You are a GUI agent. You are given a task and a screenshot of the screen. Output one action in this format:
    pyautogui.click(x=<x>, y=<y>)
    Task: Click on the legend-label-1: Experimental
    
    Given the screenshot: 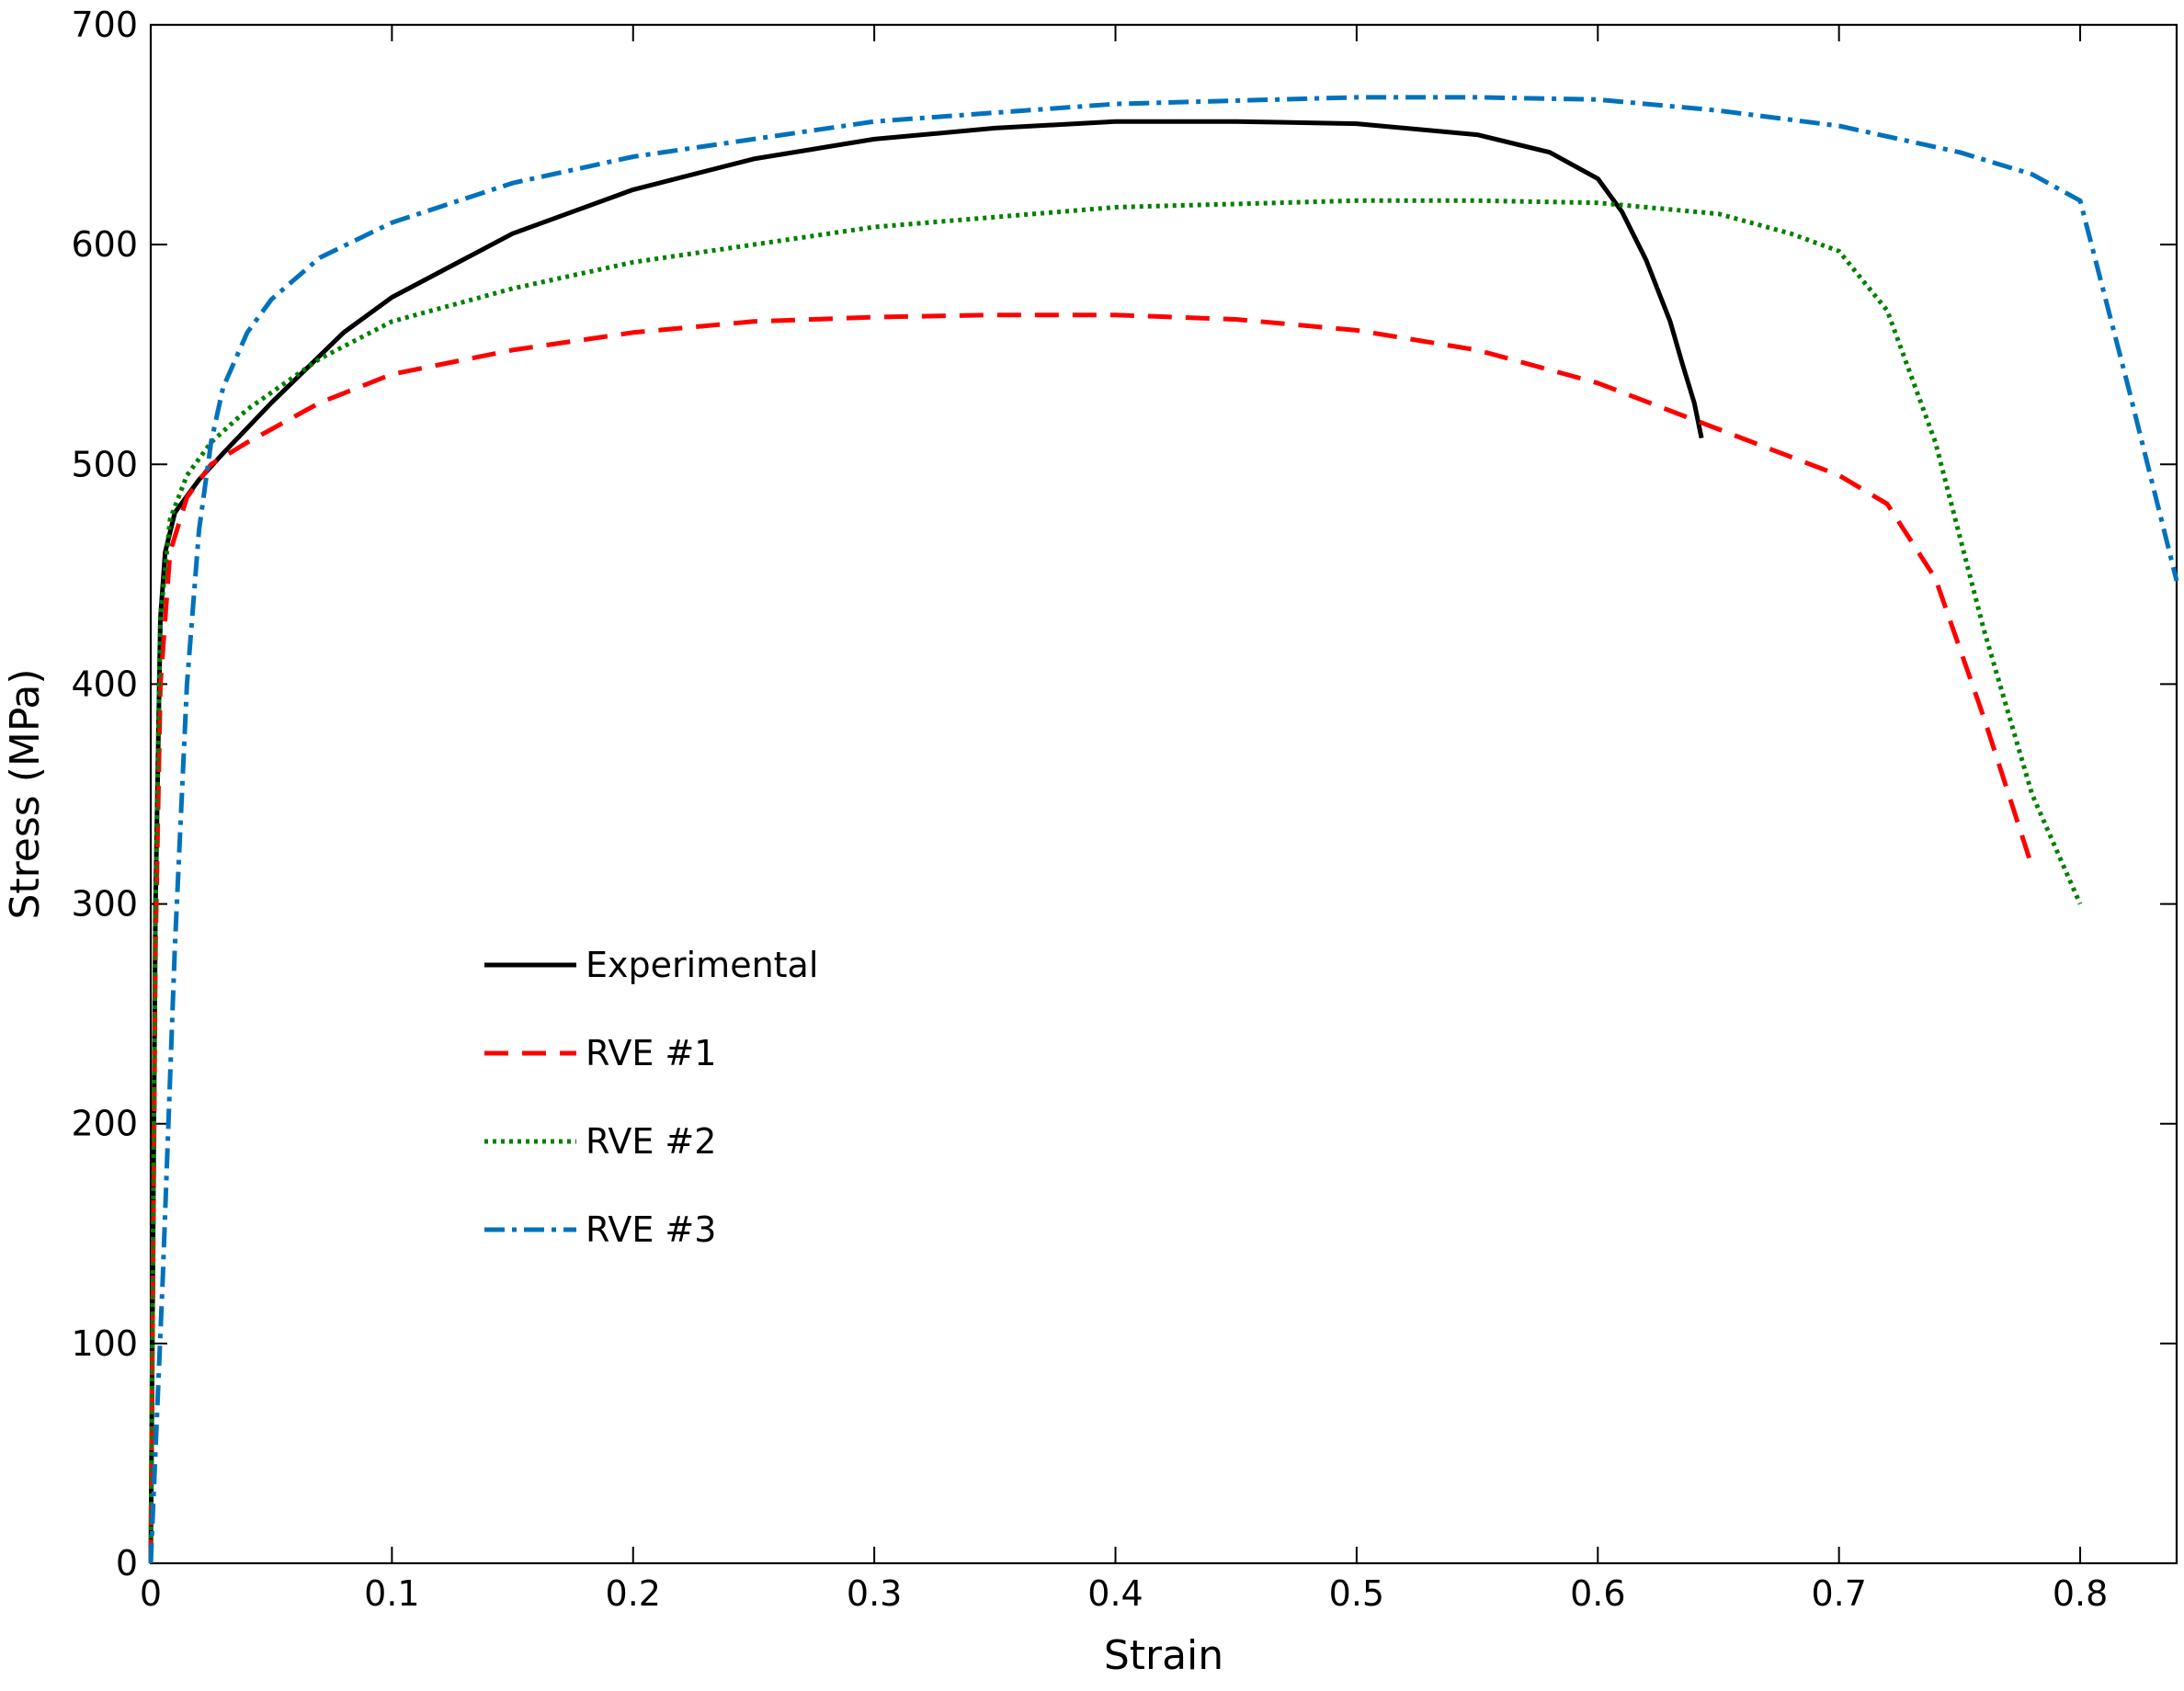 What is the action you would take?
    pyautogui.click(x=702, y=965)
    